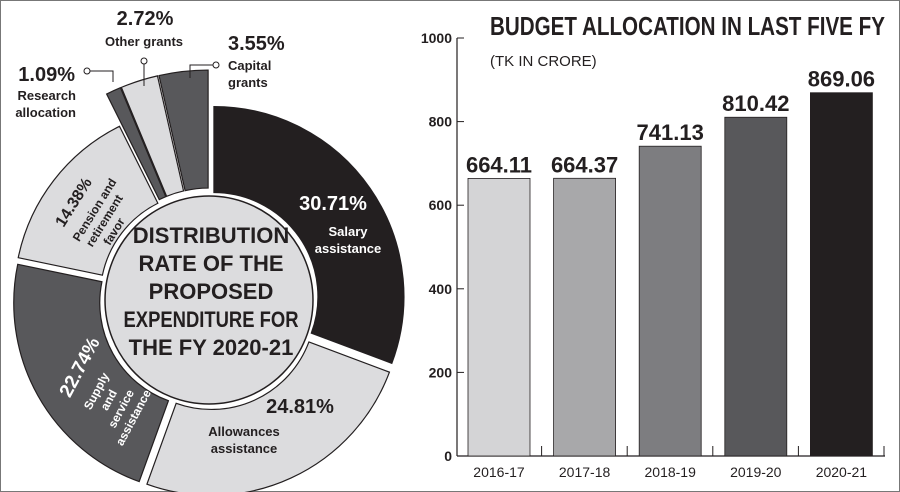 Image resolution: width=900 pixels, height=492 pixels. I want to click on slice-value-label: 2.72%, so click(145, 19).